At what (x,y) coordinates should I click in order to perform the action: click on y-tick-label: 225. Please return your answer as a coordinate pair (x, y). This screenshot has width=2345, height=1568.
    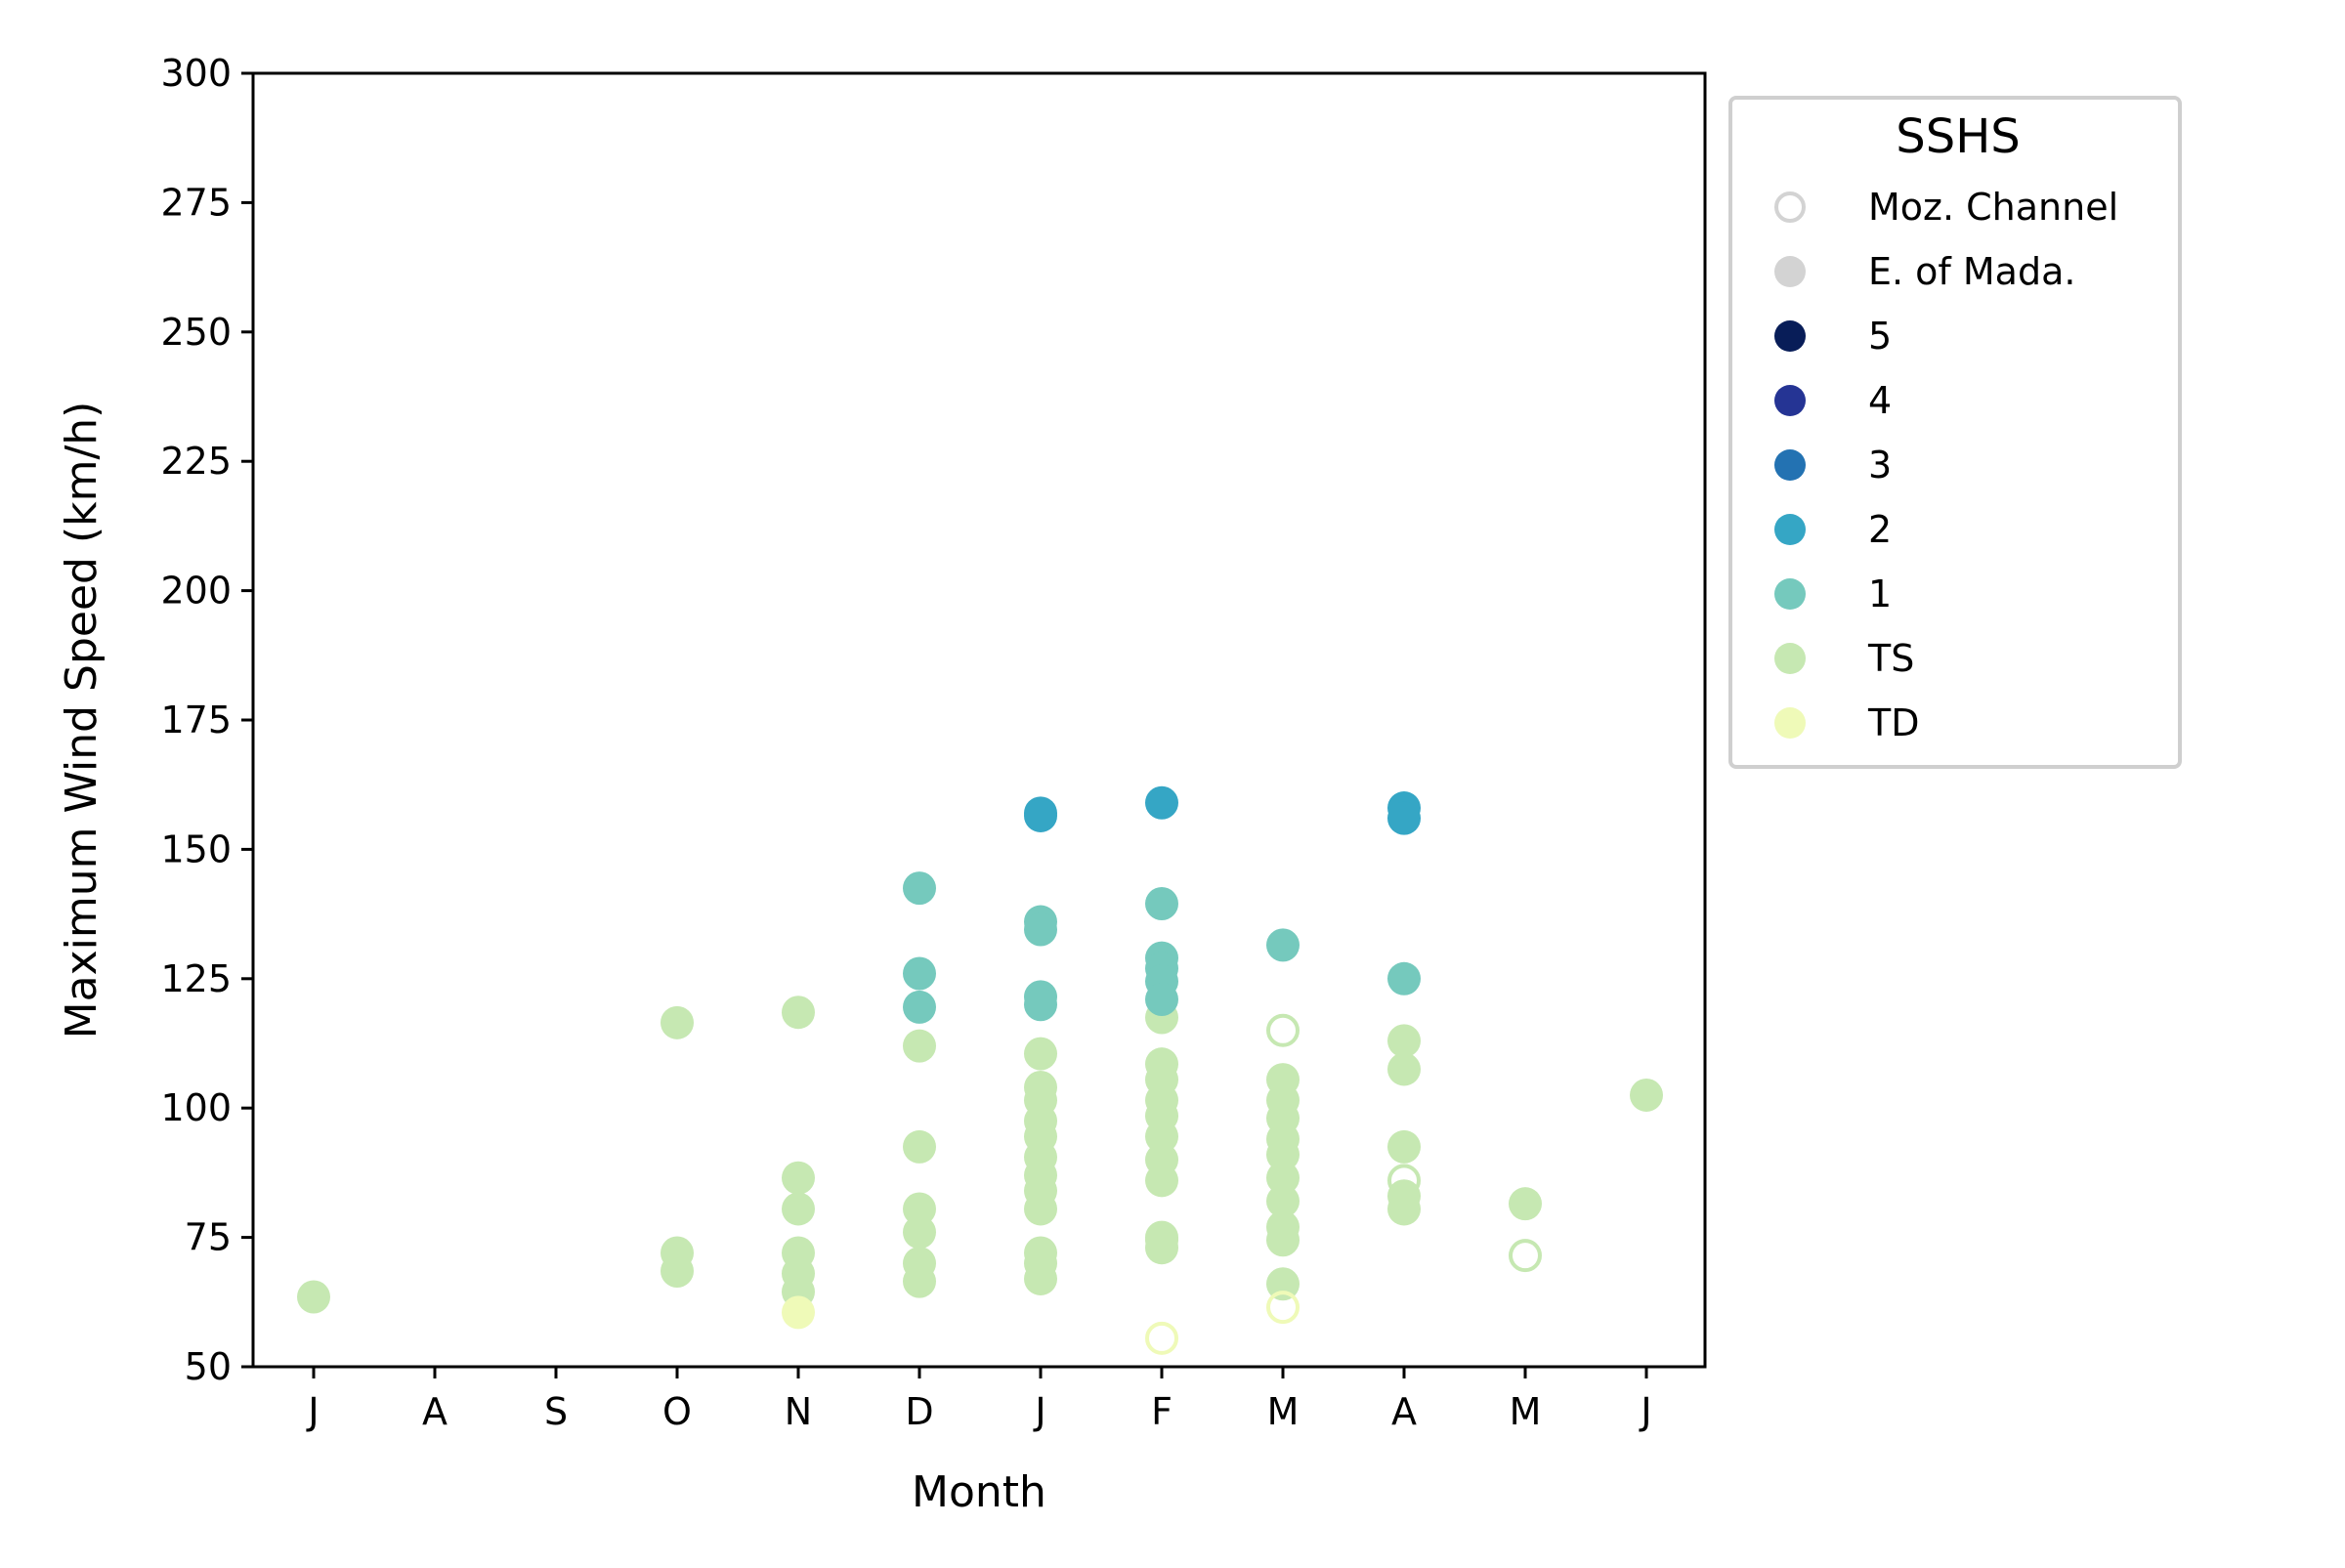
    Looking at the image, I should click on (196, 461).